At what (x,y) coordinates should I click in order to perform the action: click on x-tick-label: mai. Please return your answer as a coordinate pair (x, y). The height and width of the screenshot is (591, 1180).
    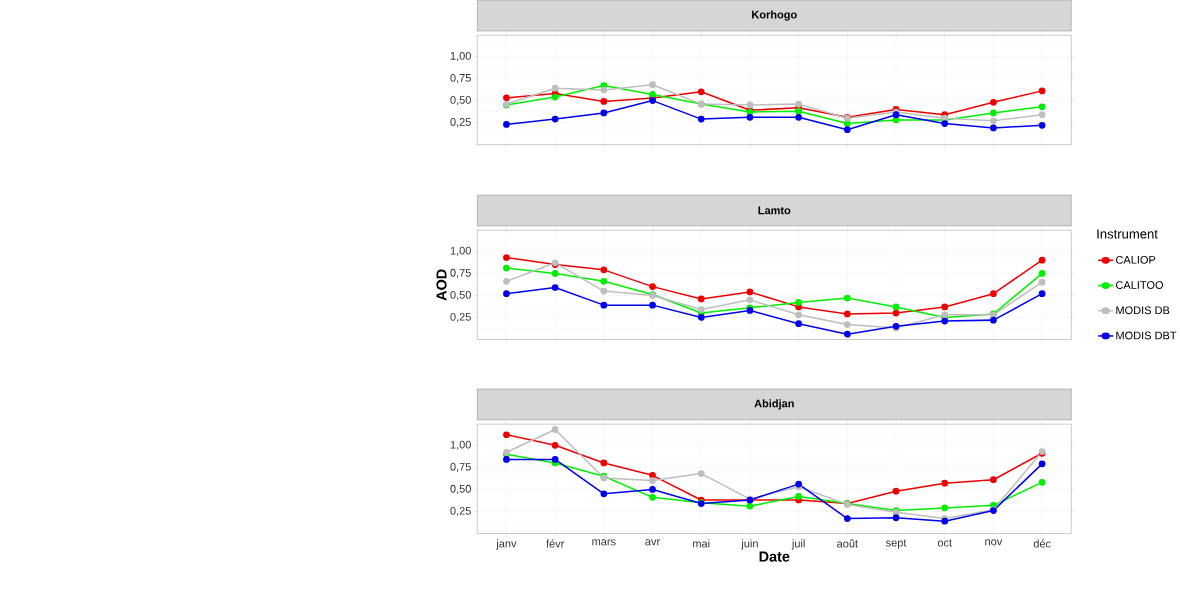
    Looking at the image, I should click on (701, 543).